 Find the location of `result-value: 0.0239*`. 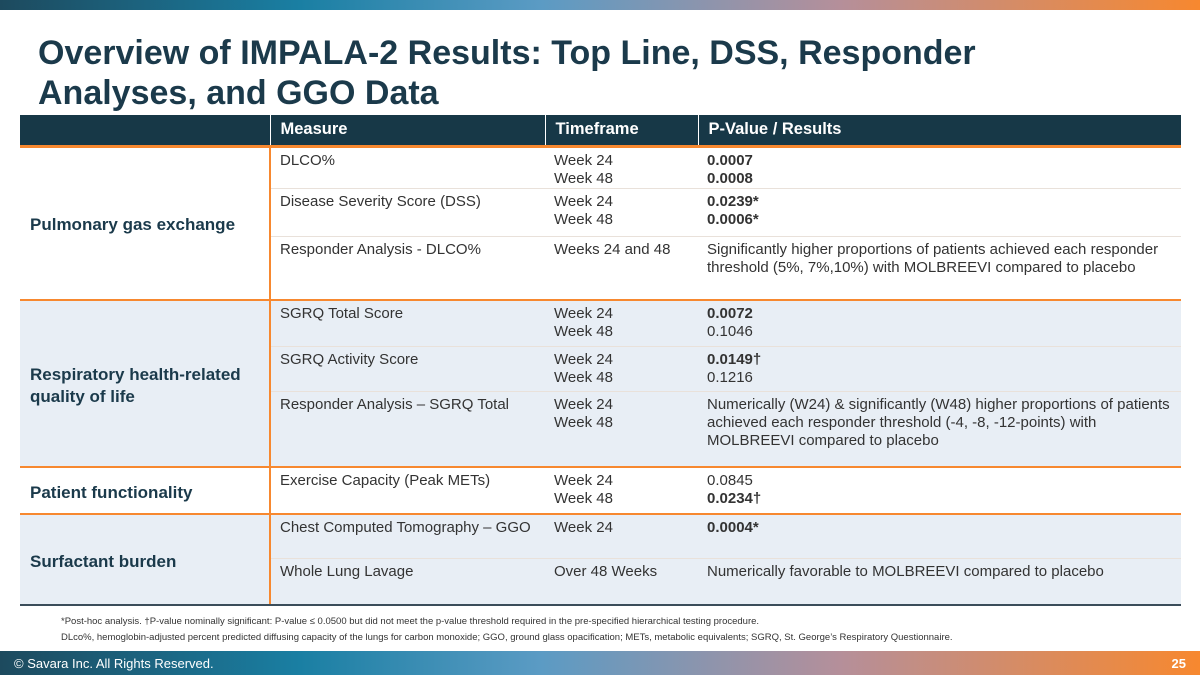

result-value: 0.0239* is located at coordinates (733, 201).